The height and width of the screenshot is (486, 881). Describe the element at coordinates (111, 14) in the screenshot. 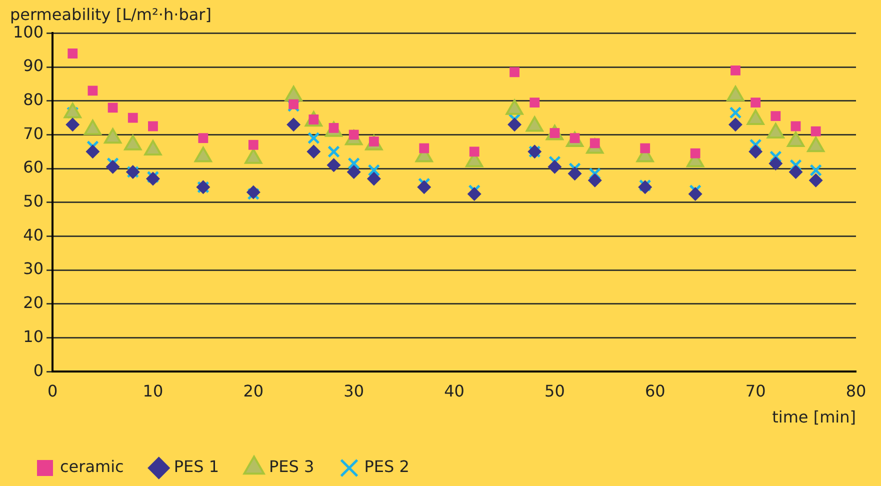

I see `y-axis-title: permeability [L/m²·h·bar]` at that location.